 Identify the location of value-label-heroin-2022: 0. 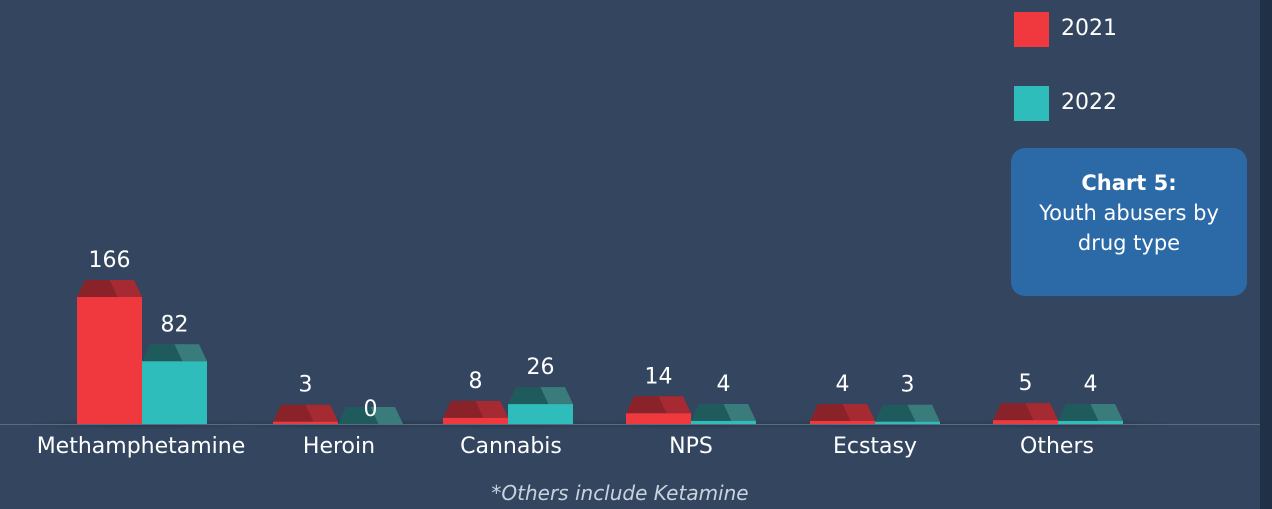
(371, 409).